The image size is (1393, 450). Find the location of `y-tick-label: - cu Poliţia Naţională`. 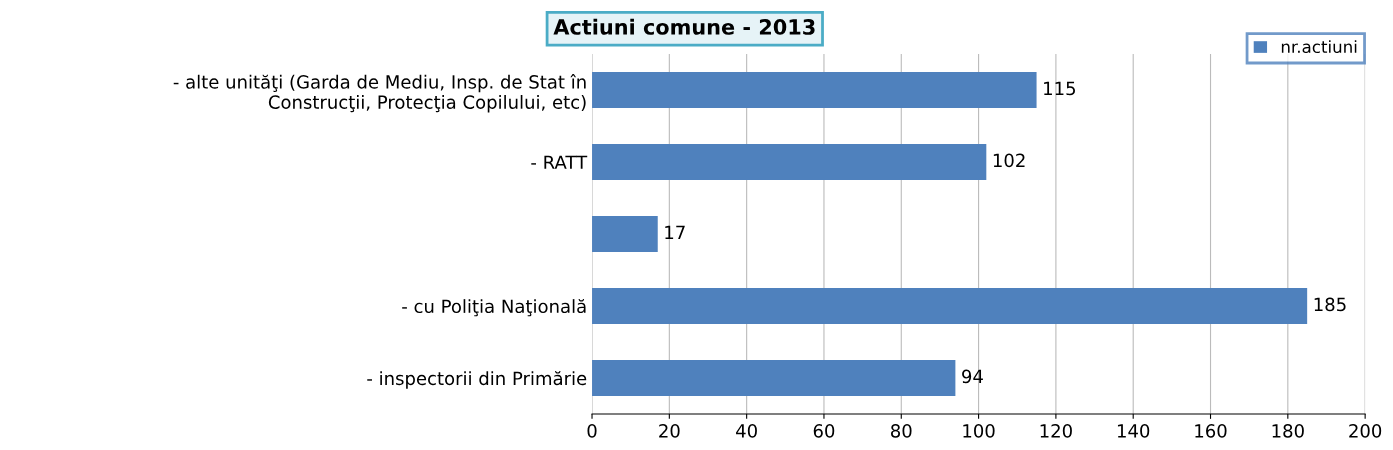

y-tick-label: - cu Poliţia Naţională is located at coordinates (494, 308).